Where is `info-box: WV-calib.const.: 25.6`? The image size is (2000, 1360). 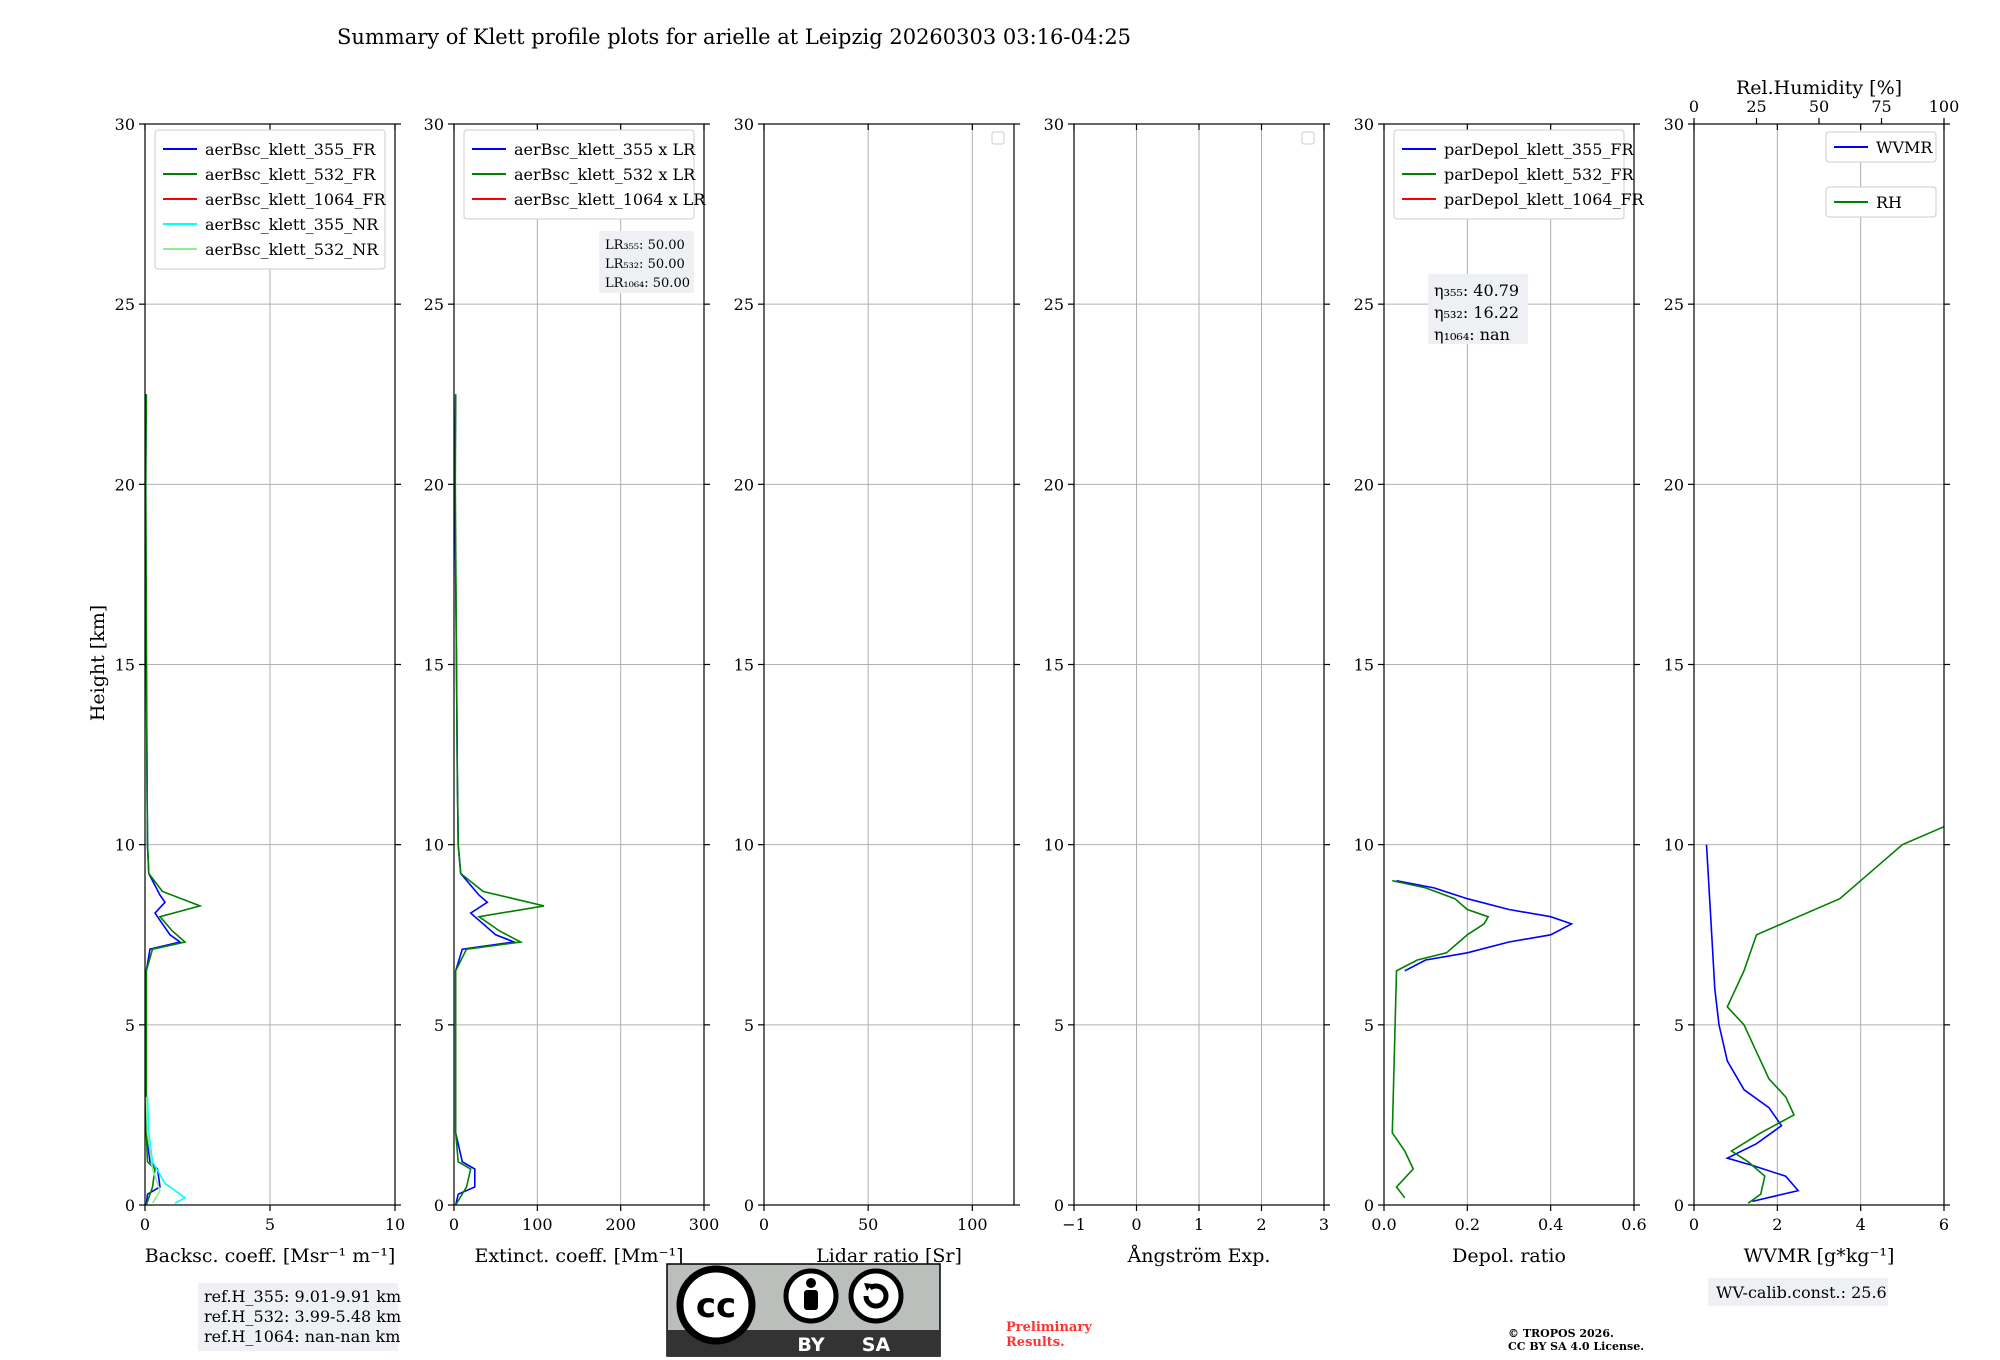
info-box: WV-calib.const.: 25.6 is located at coordinates (1798, 1292).